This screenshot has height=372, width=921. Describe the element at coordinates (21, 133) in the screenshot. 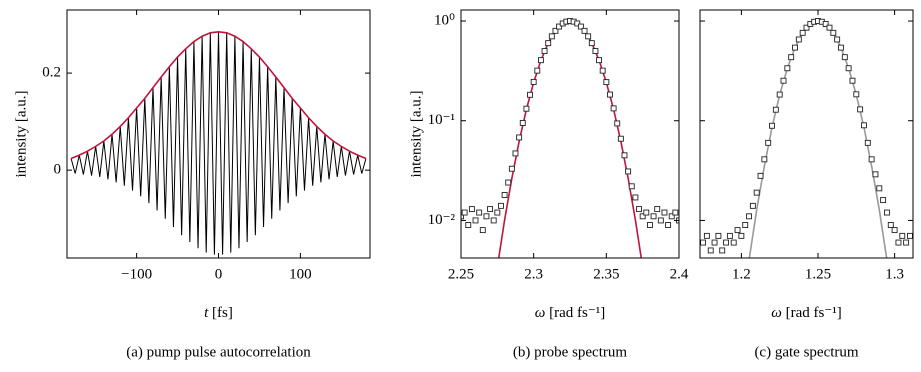

I see `y-axis-label: intensity [a.u.]` at that location.